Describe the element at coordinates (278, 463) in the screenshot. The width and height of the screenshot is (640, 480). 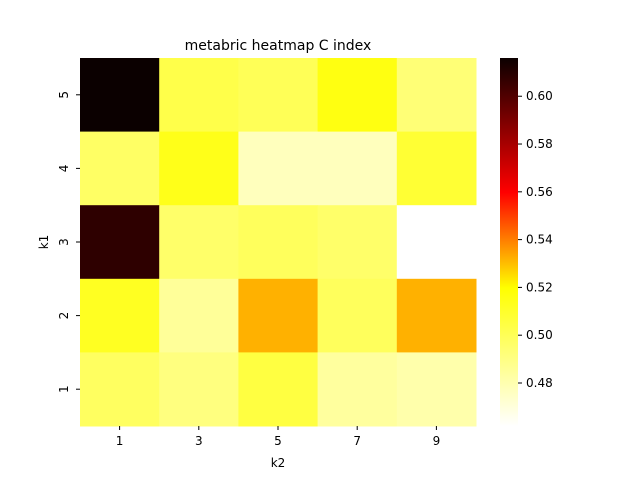
I see `x-axis-label: k2` at that location.